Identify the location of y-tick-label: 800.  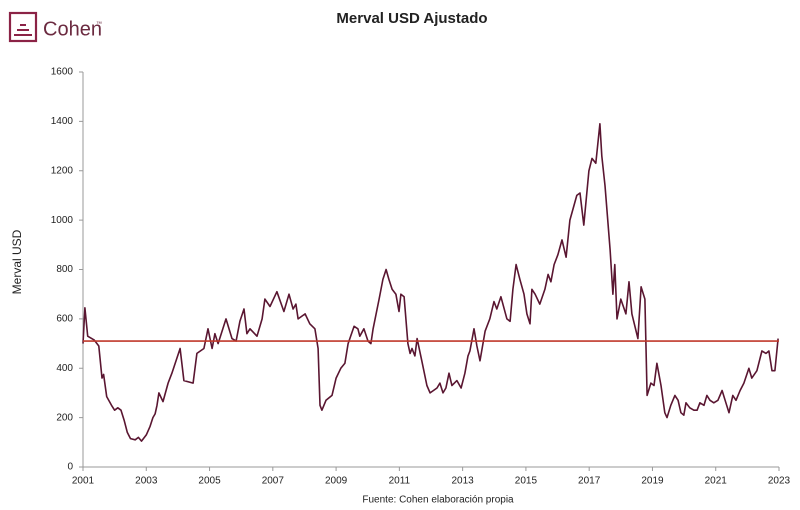
(64, 269).